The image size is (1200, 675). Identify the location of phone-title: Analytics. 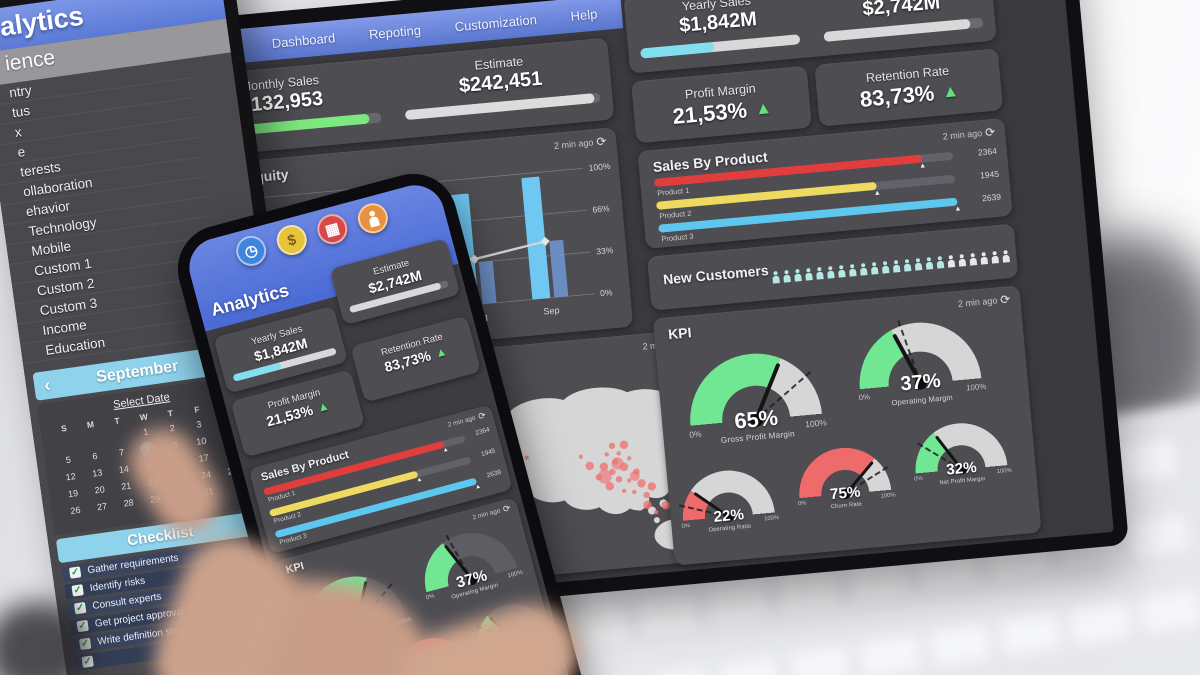
(250, 299).